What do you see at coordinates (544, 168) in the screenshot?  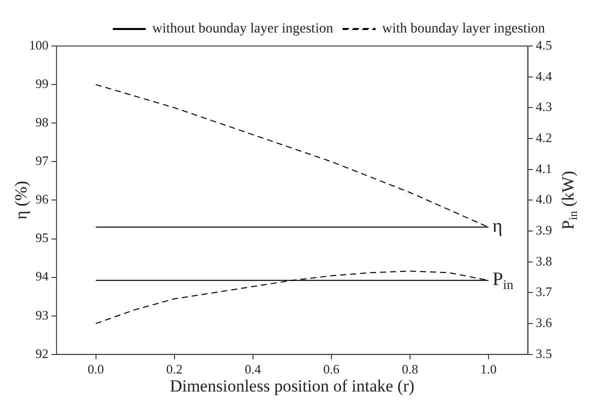 I see `y2-tick-label: 4.1` at bounding box center [544, 168].